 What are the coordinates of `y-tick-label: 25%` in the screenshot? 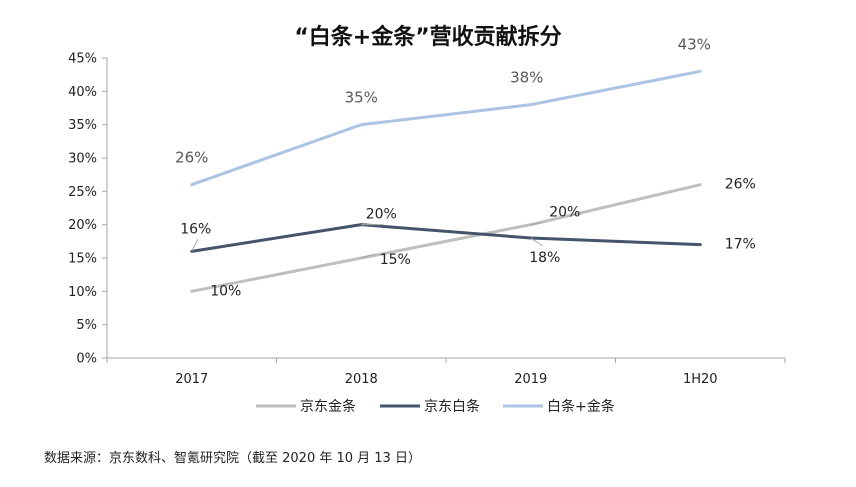 It's located at (82, 192).